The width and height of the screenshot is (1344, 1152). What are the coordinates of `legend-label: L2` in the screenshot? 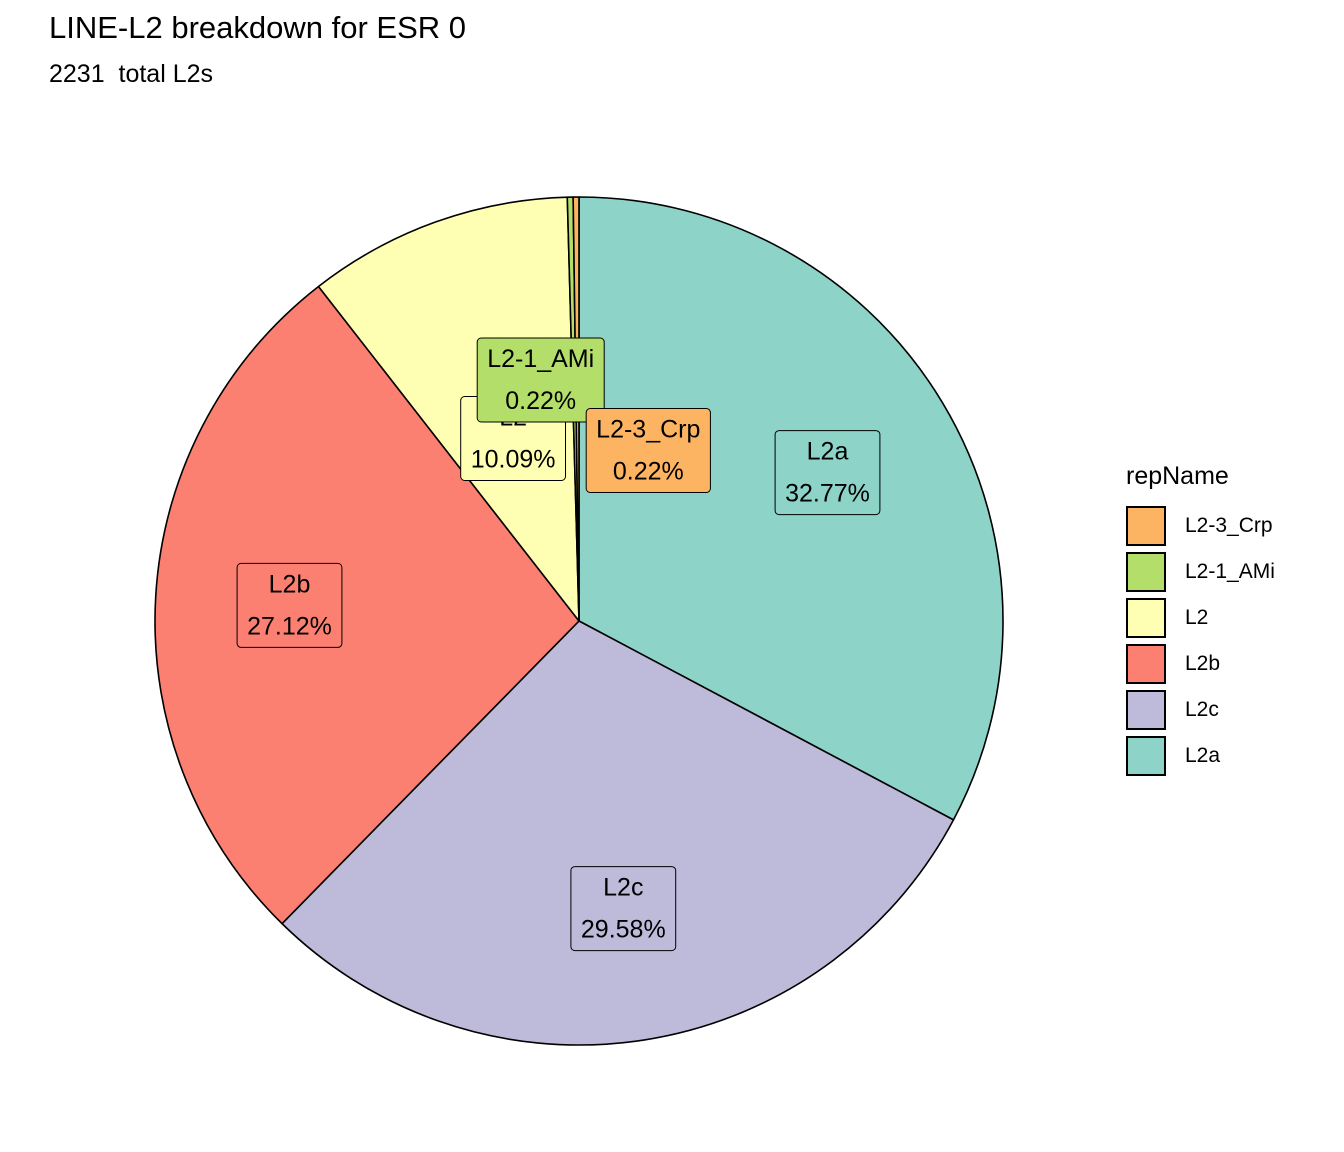 It's located at (1197, 617).